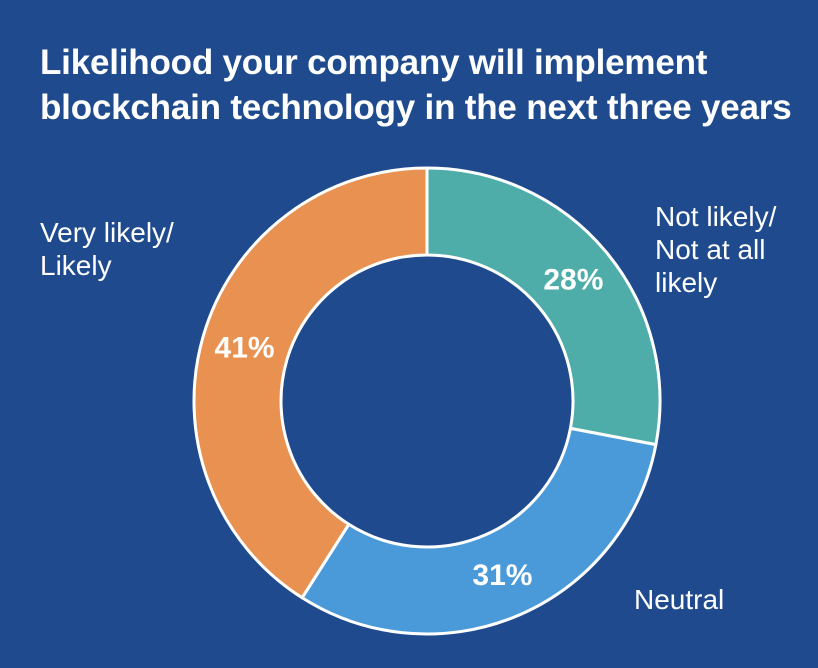 This screenshot has width=818, height=668. I want to click on category-label-not-likely: Not likely/ Not at all likely, so click(715, 249).